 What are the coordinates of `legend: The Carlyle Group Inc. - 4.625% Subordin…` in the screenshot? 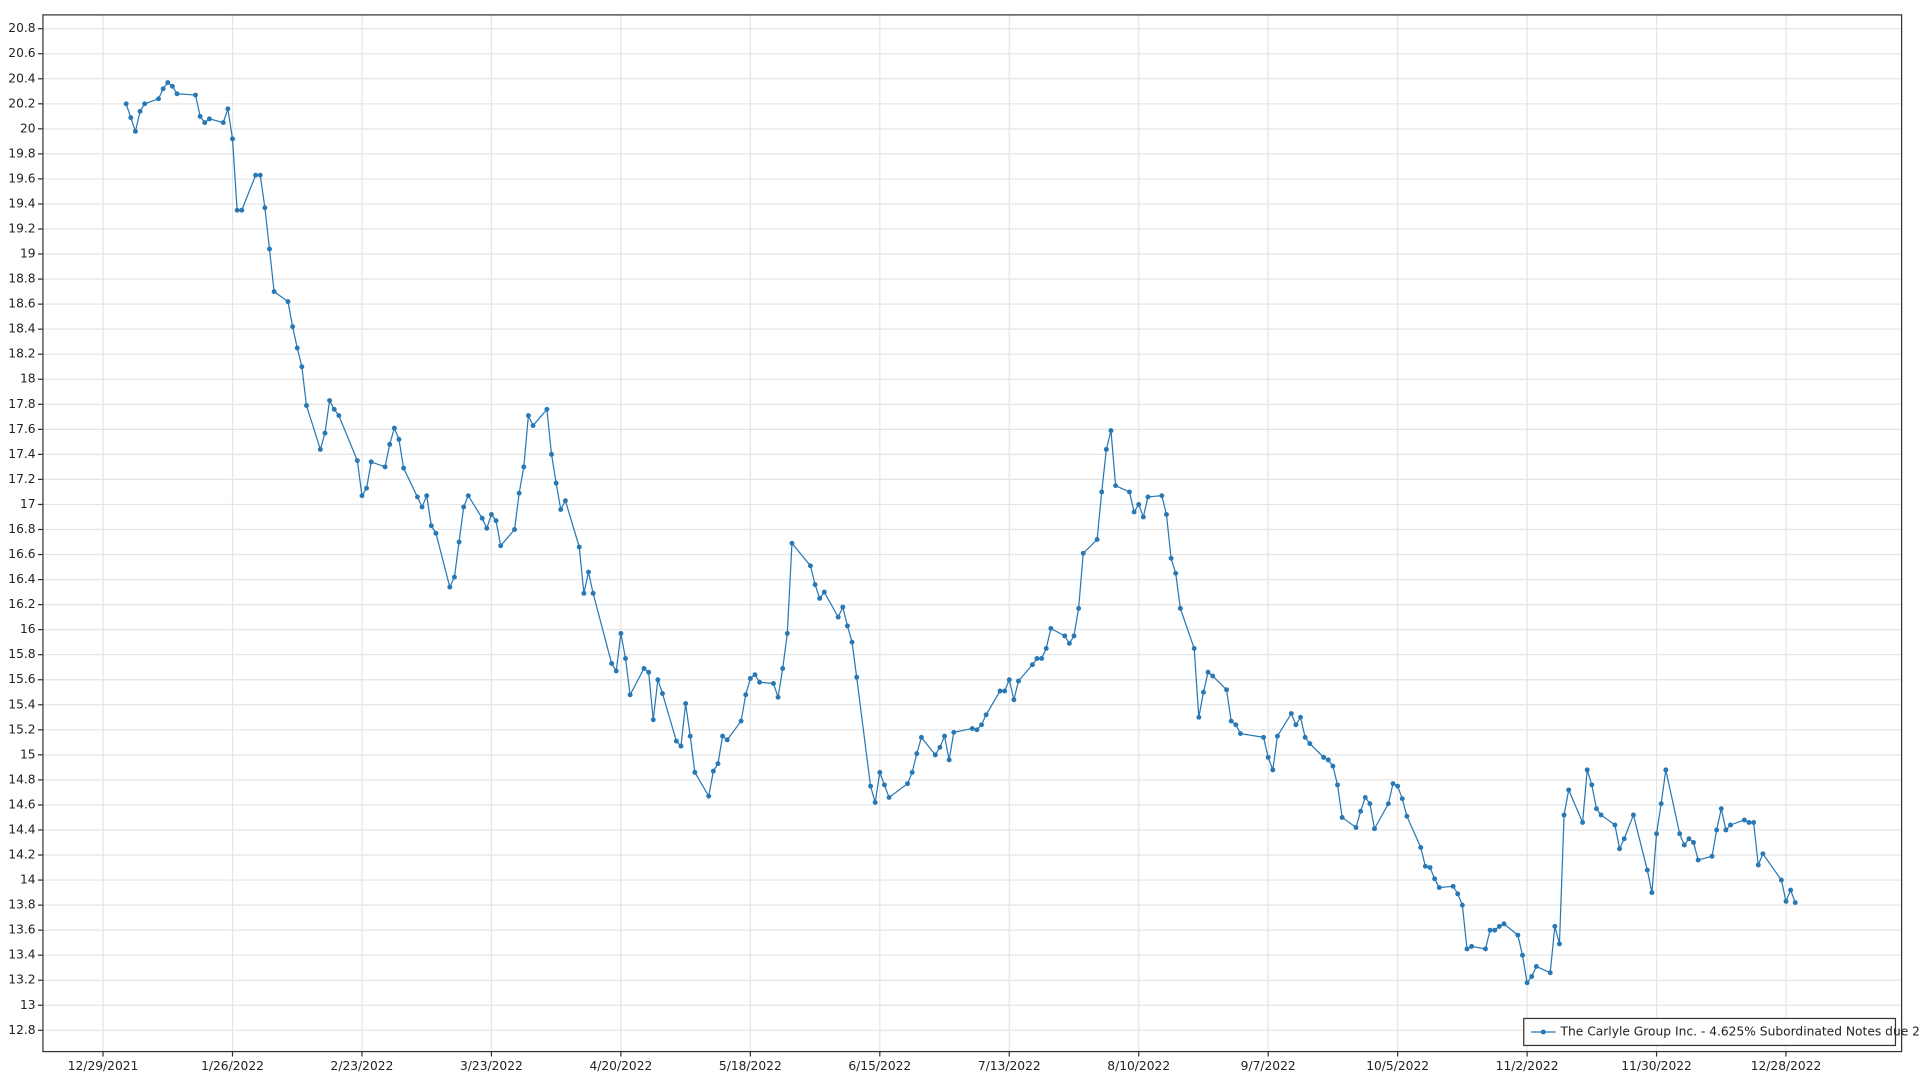 It's located at (1721, 1032).